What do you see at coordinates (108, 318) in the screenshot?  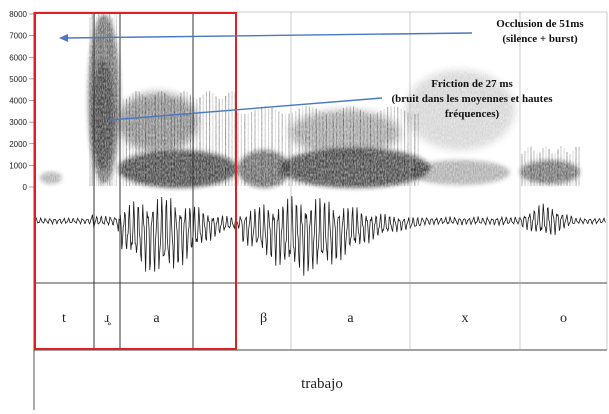 I see `segment-label: ɹ̥` at bounding box center [108, 318].